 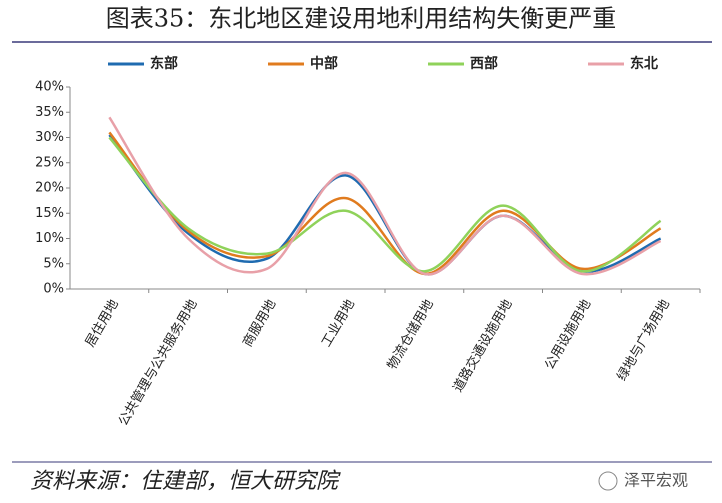 I want to click on y-tick-label: 40%, so click(x=49, y=87).